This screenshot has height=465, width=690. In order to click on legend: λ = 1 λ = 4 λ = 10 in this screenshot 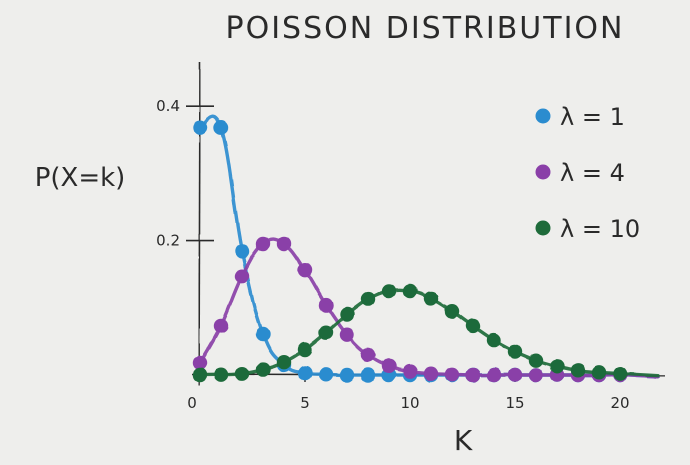, I will do `click(587, 173)`.